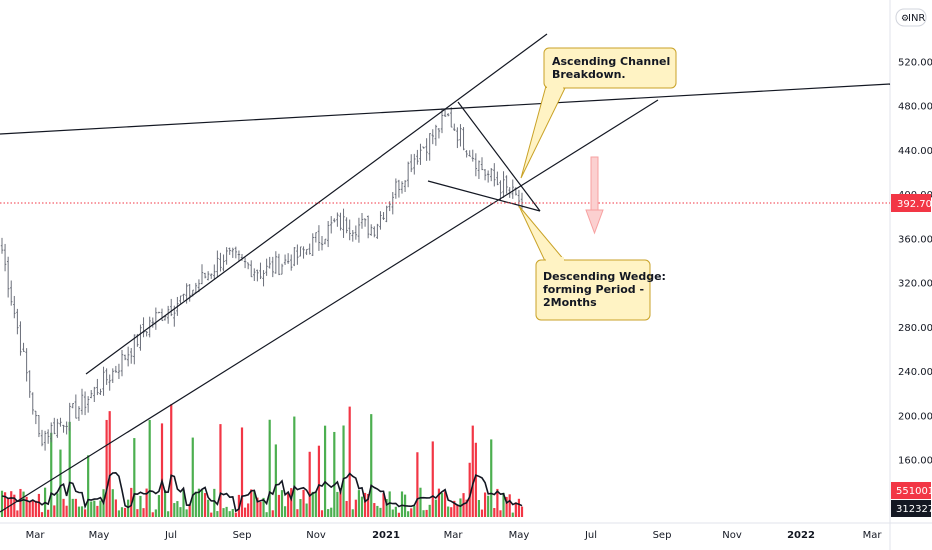 Image resolution: width=932 pixels, height=550 pixels. Describe the element at coordinates (484, 196) in the screenshot. I see `wedge-lower-line` at that location.